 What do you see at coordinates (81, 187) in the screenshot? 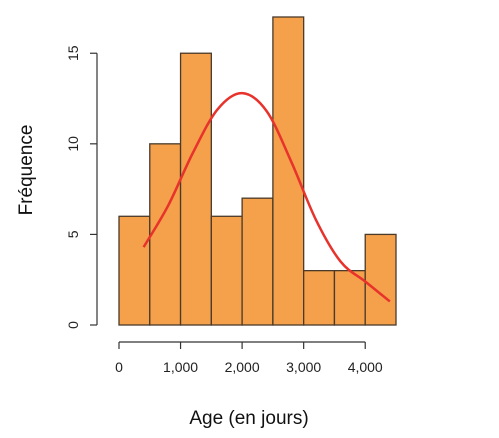
I see `y-axis: 0 5 10 15` at bounding box center [81, 187].